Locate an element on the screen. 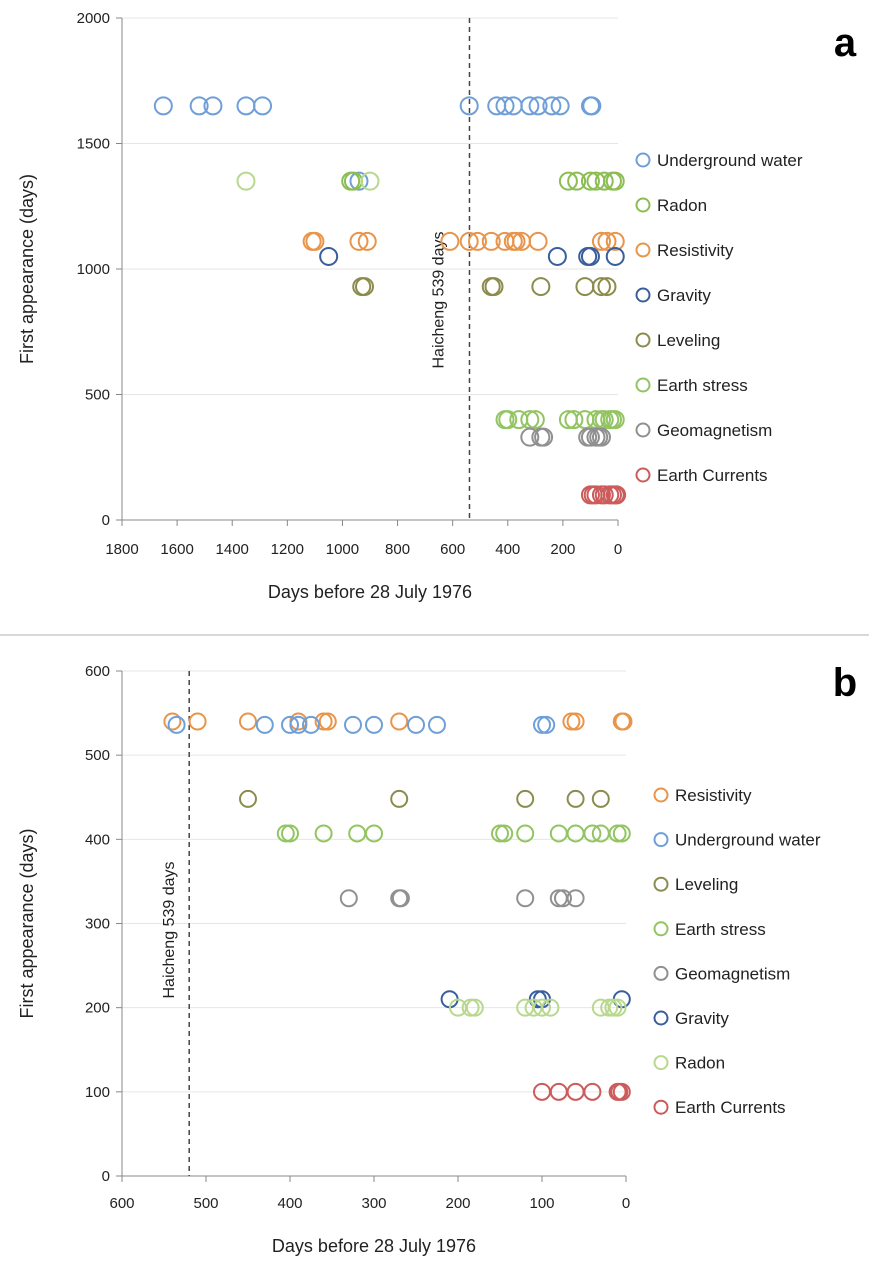 This screenshot has width=869, height=1266. x-tick-label: 200 is located at coordinates (562, 549).